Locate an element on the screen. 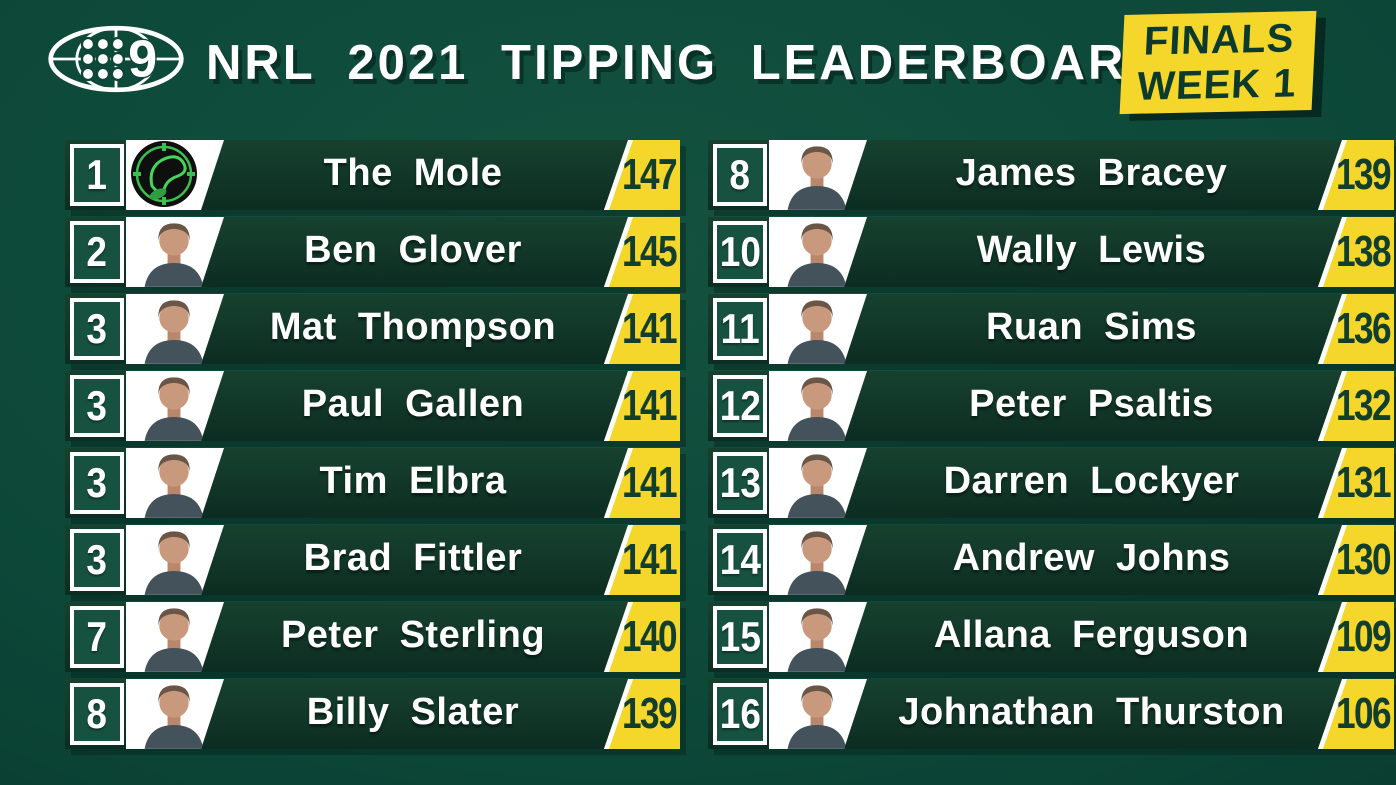 The height and width of the screenshot is (785, 1396). score-value: 140 is located at coordinates (650, 636).